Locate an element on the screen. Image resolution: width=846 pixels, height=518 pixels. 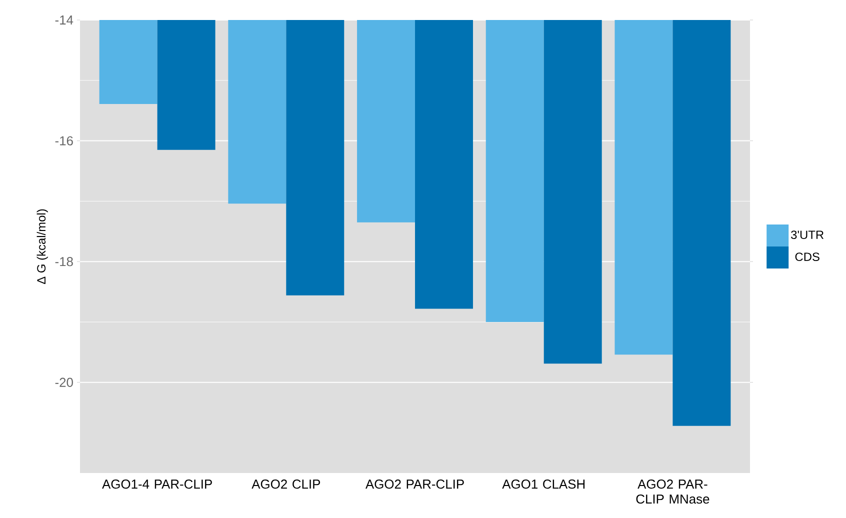
y-axis-title: Δ G (kcal/mol) is located at coordinates (42, 246).